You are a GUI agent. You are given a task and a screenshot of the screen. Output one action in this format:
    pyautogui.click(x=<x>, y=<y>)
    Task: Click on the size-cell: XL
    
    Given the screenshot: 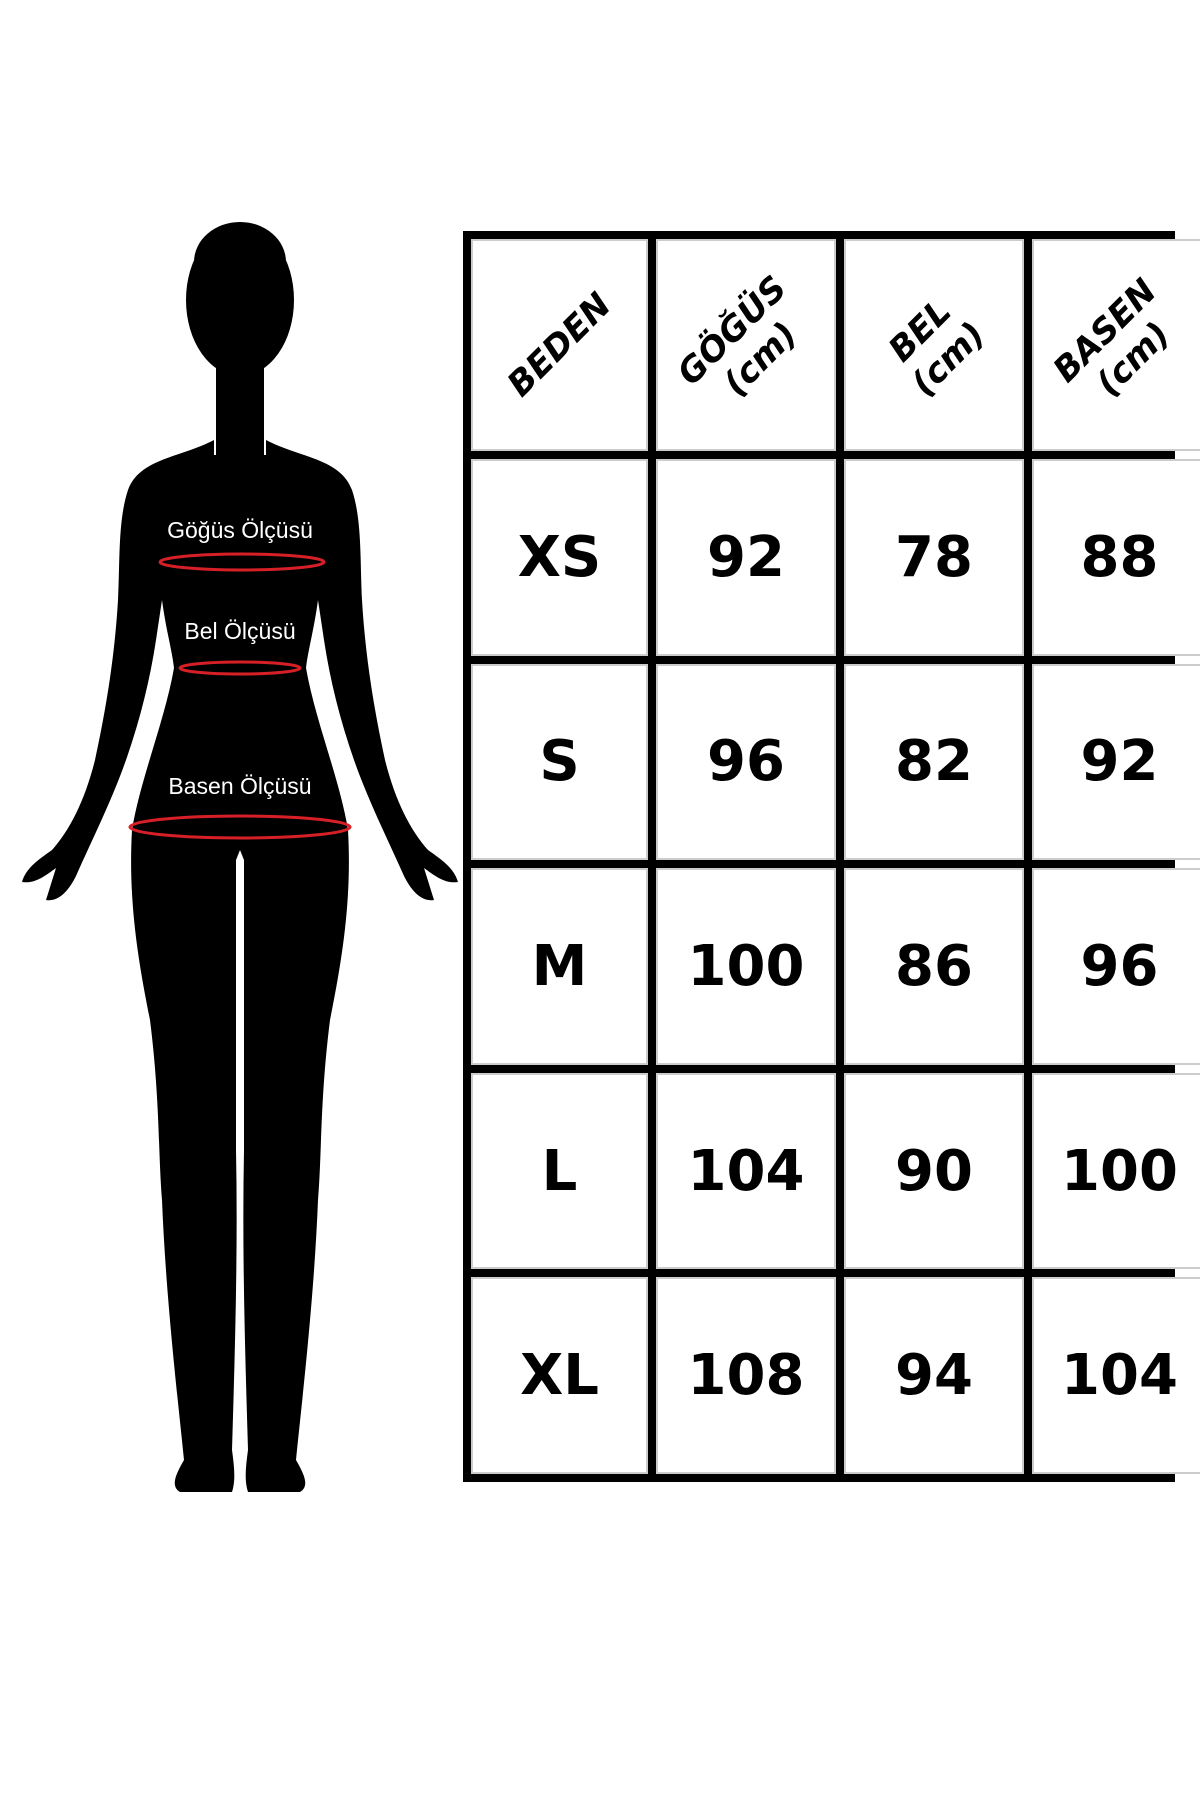 What is the action you would take?
    pyautogui.click(x=559, y=1375)
    